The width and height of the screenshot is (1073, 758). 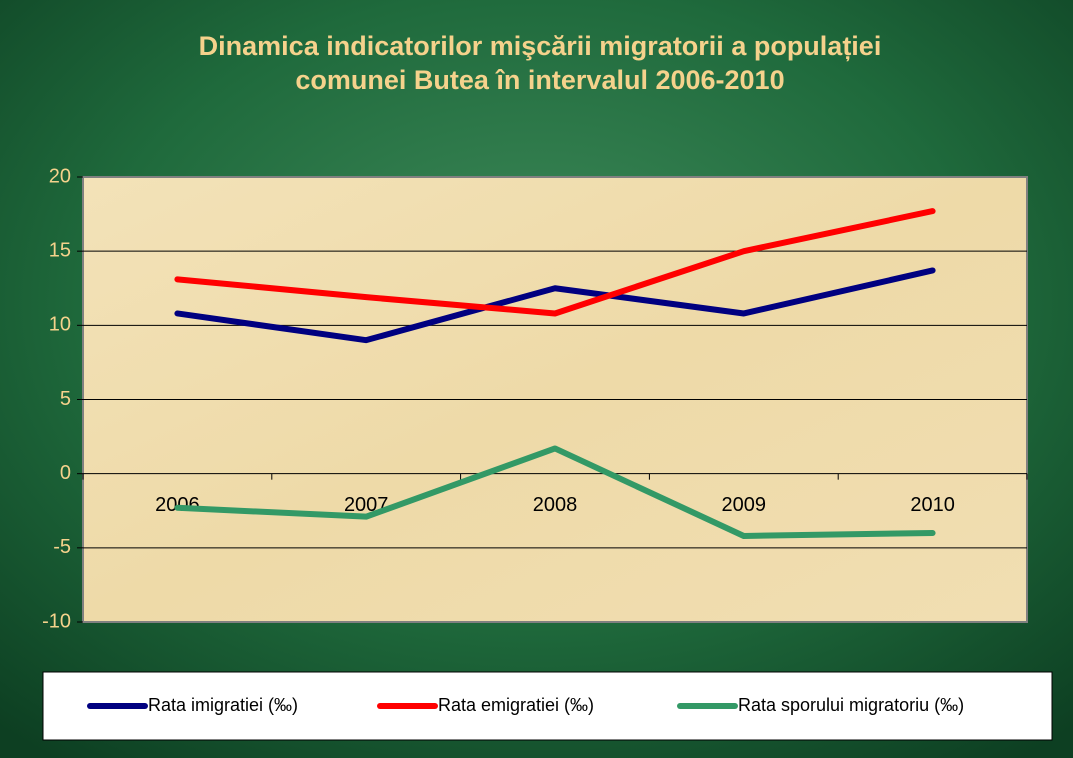 I want to click on legend-label: Rata emigratiei (‰), so click(x=516, y=705).